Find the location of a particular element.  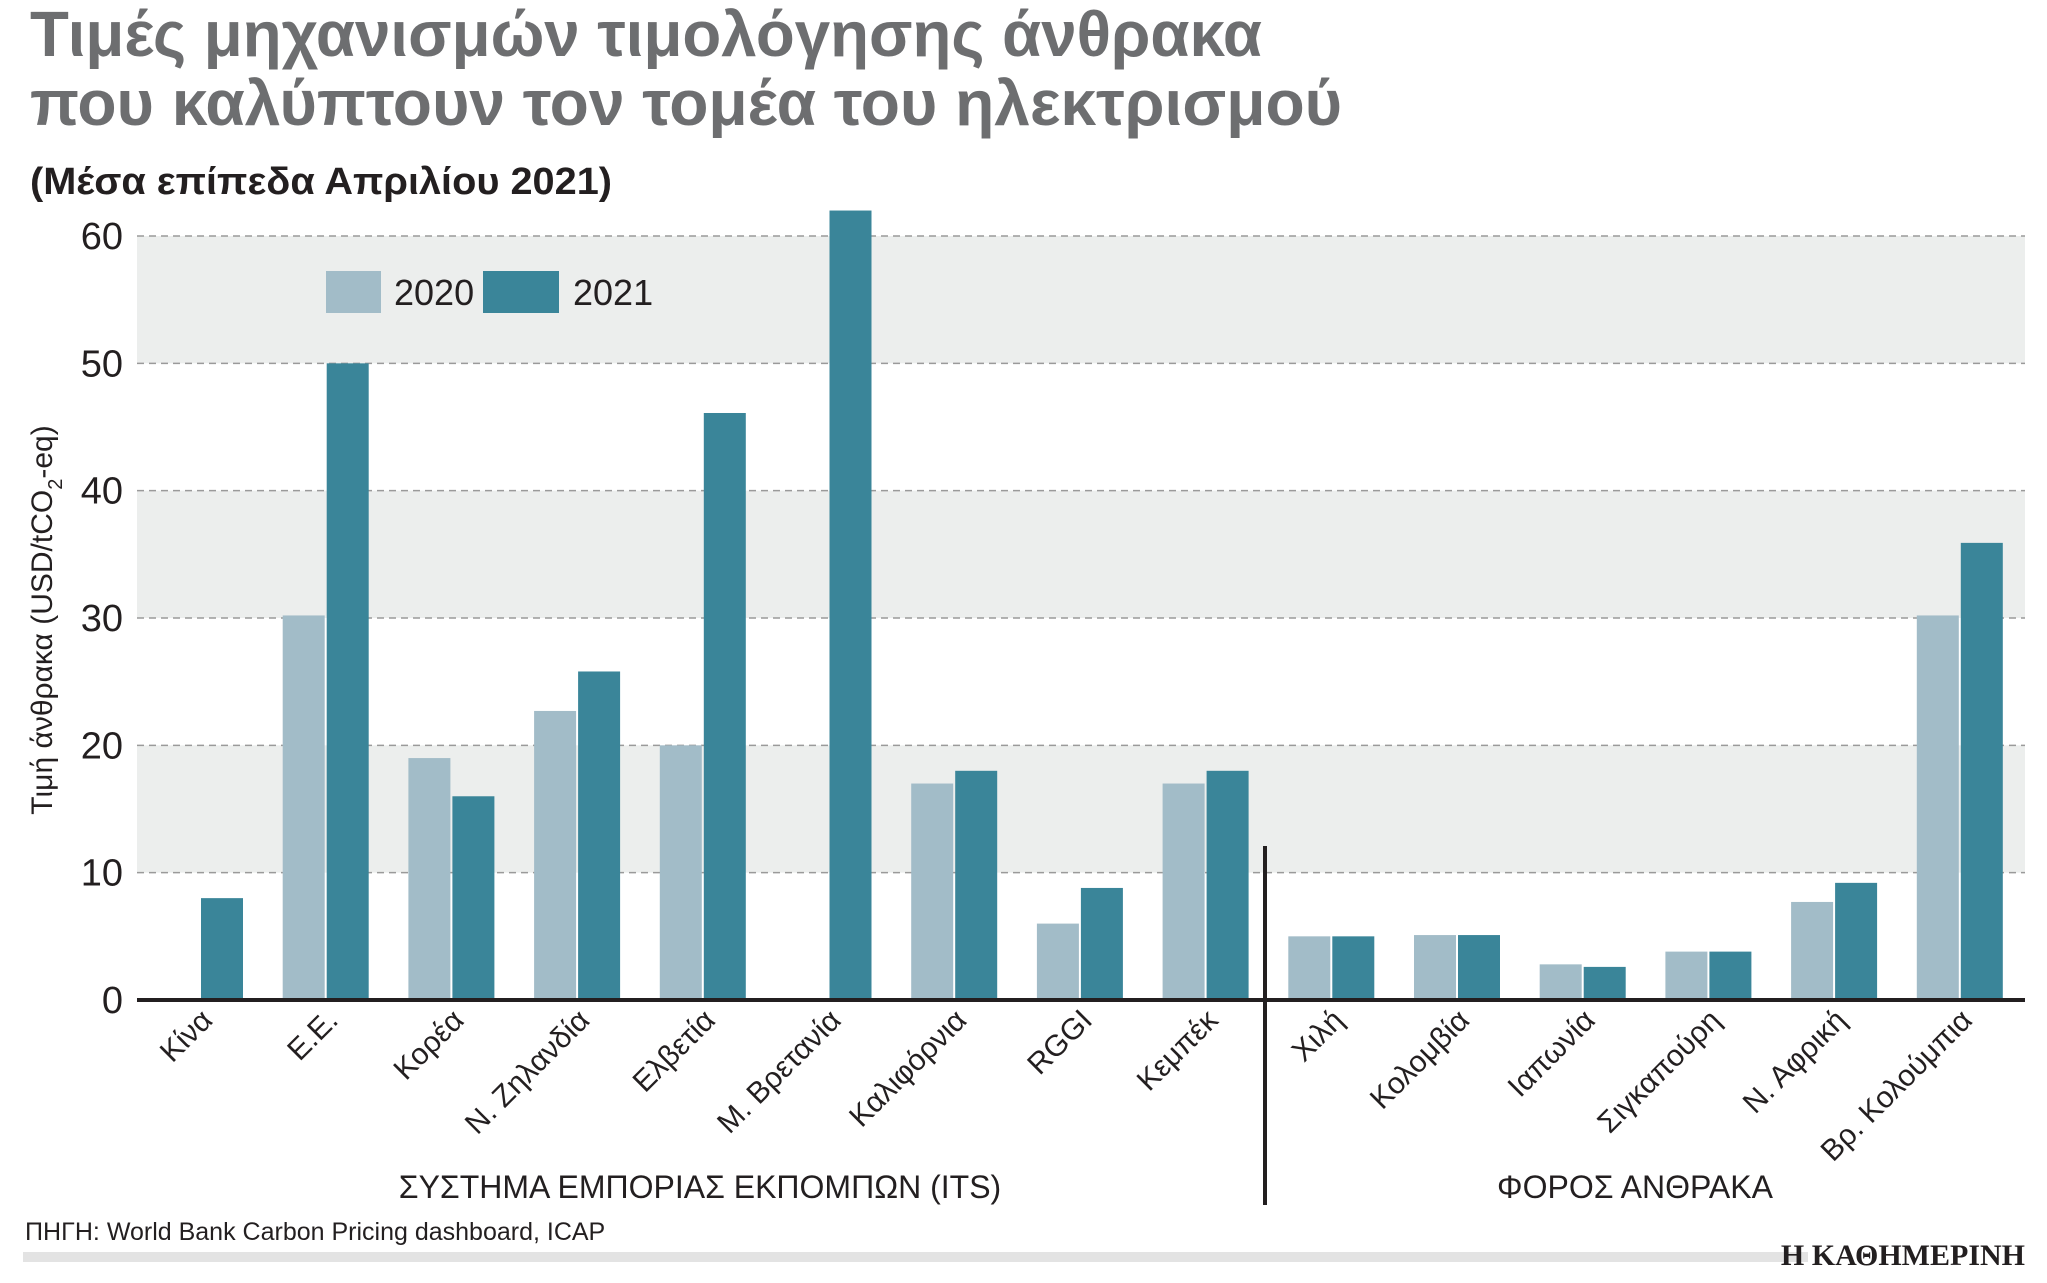

y-tick-labels: 0 10 20 30 40 50 60 is located at coordinates (102, 619).